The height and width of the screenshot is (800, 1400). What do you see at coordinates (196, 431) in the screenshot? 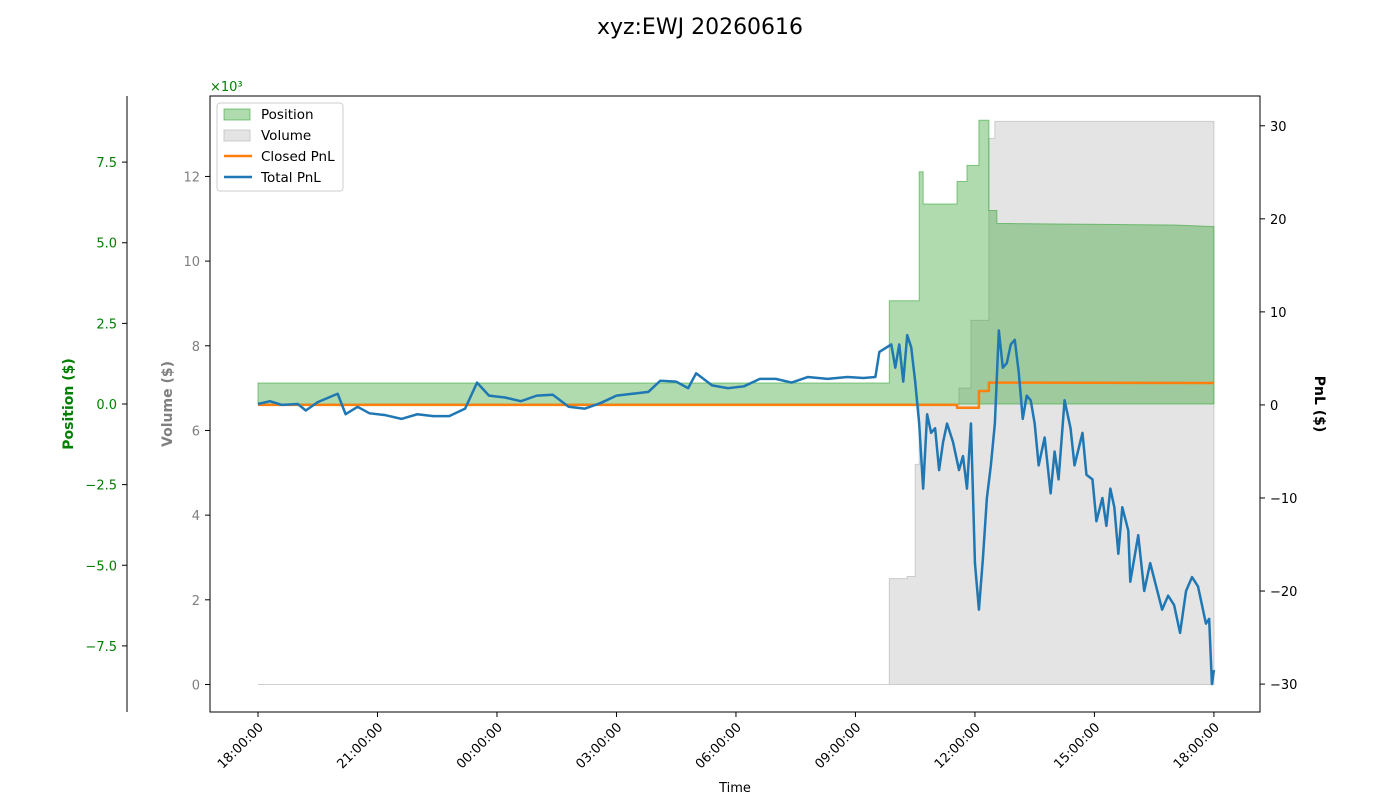
I see `volume-tick-label: 6` at bounding box center [196, 431].